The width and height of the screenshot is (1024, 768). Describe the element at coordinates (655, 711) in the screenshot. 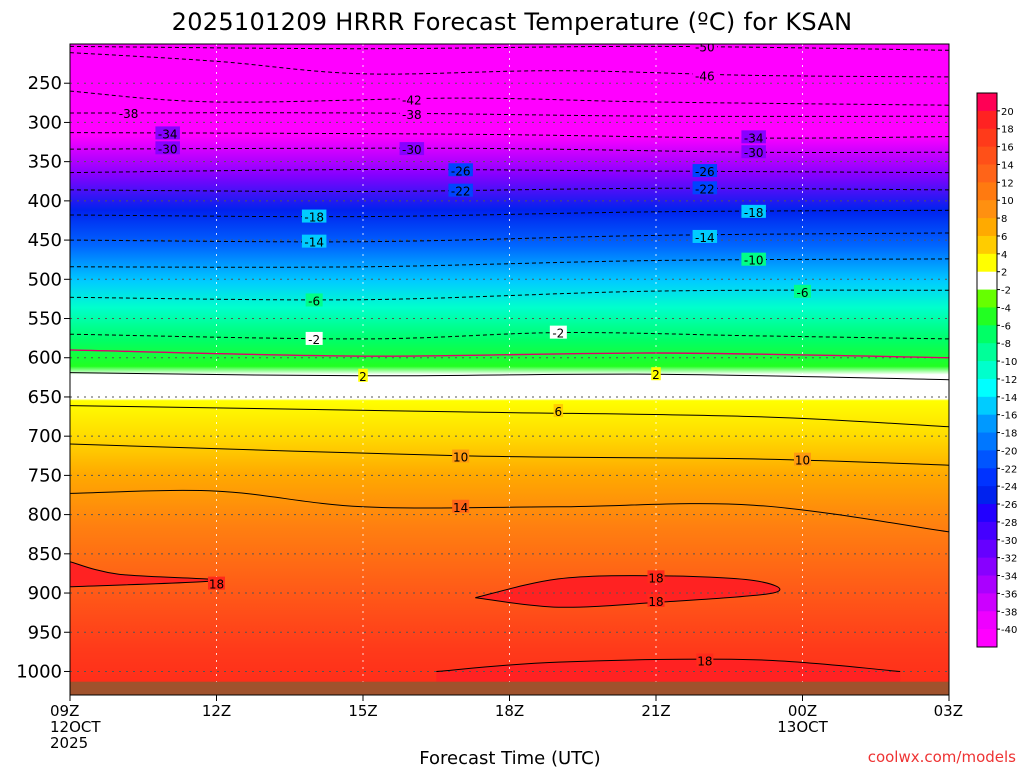

I see `x-tick-label: 21Z` at that location.